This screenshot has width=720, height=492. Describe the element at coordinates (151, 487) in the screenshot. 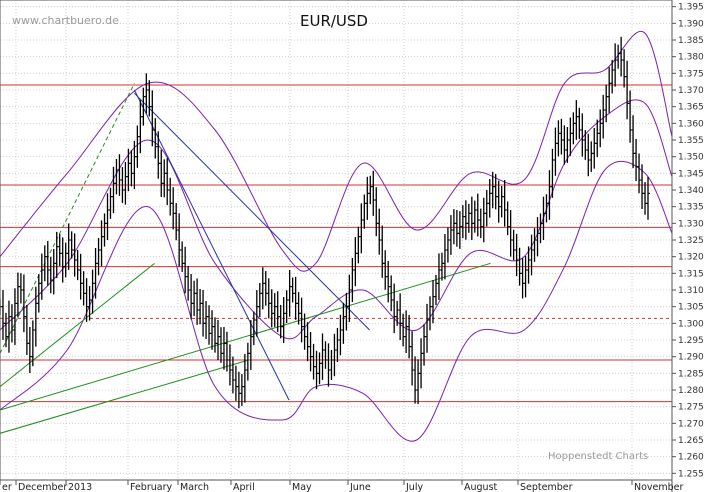

I see `x-tick-label: February` at that location.